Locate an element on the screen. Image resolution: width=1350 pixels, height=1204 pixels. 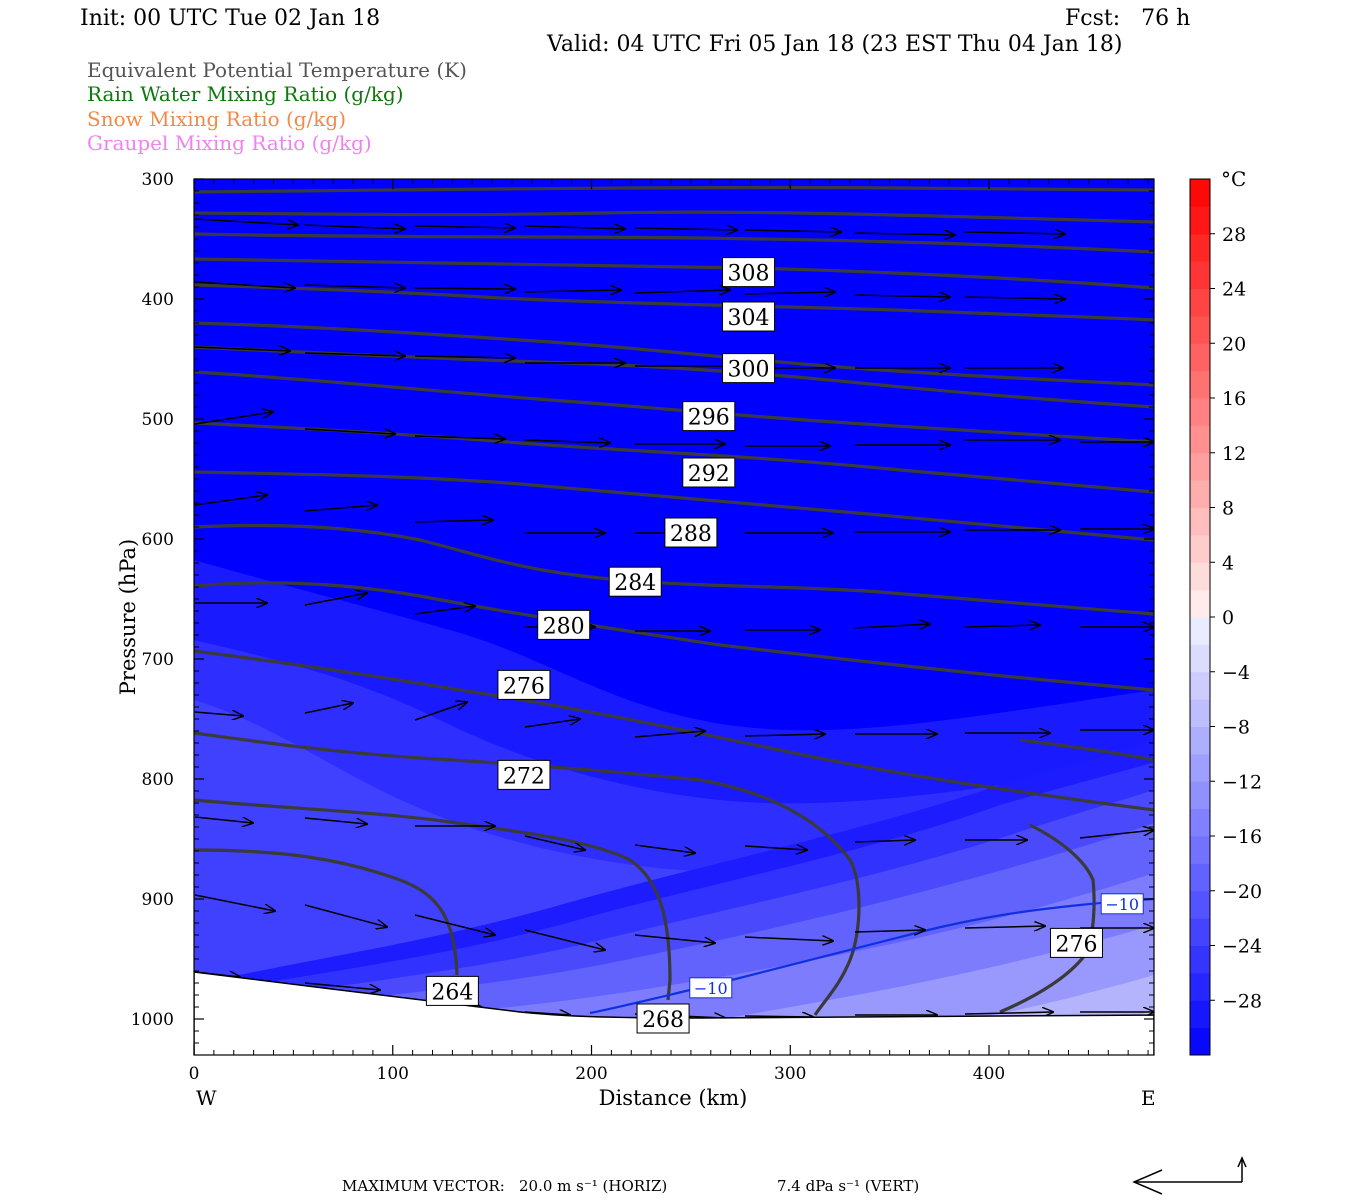
theta-e-label-text: 300 is located at coordinates (749, 370).